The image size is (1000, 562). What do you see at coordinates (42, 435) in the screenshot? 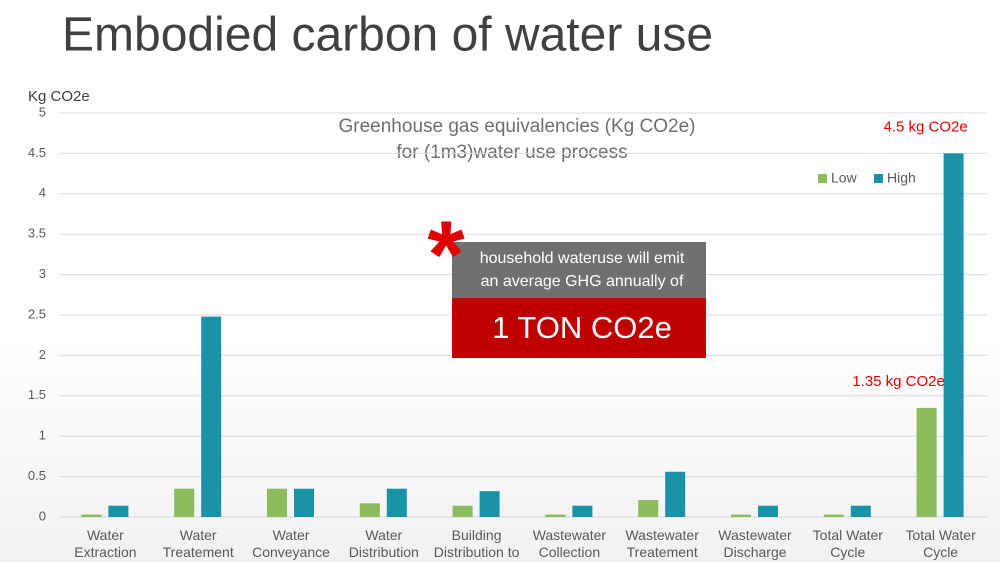
I see `y-tick-label: 1` at bounding box center [42, 435].